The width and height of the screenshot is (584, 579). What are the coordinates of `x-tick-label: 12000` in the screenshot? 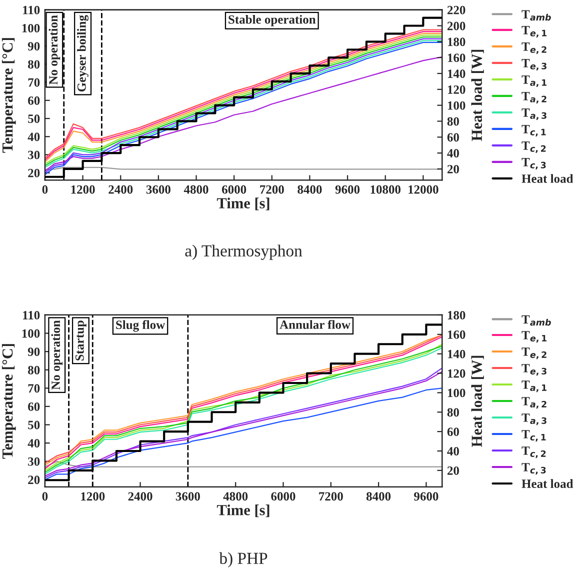 It's located at (423, 189).